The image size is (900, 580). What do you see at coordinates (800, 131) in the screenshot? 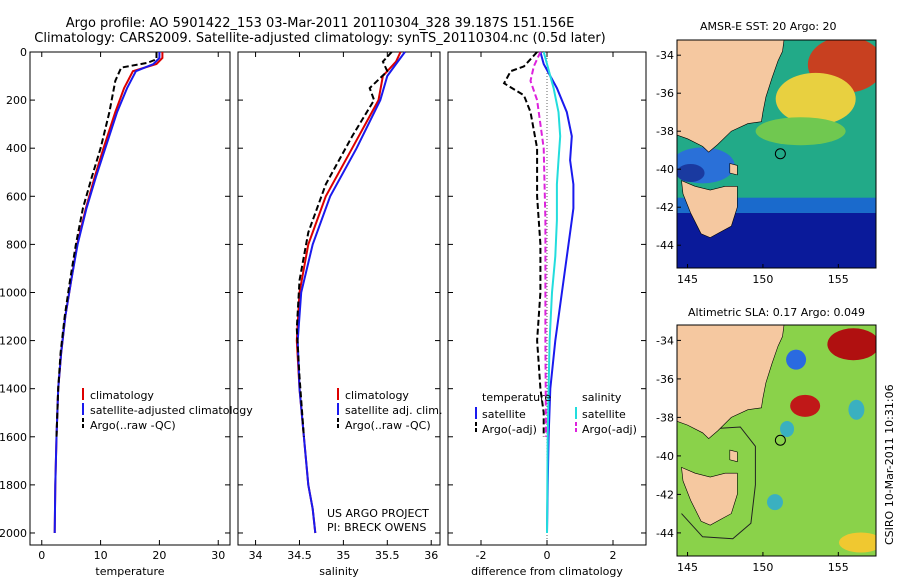
I see `sst-mid-band` at bounding box center [800, 131].